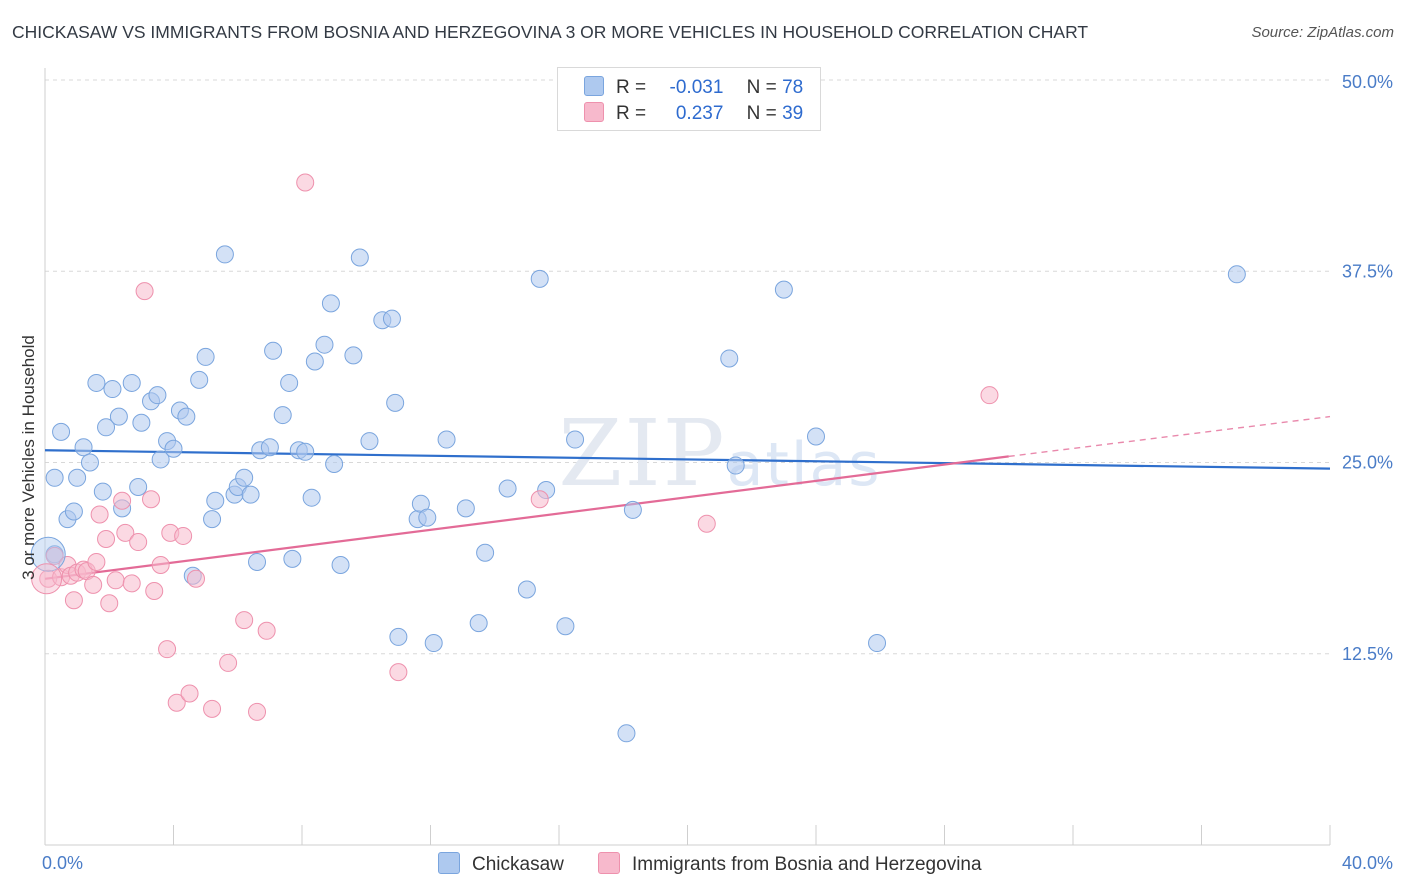 The image size is (1406, 892). I want to click on watermark-zip: ZIP, so click(642, 453).